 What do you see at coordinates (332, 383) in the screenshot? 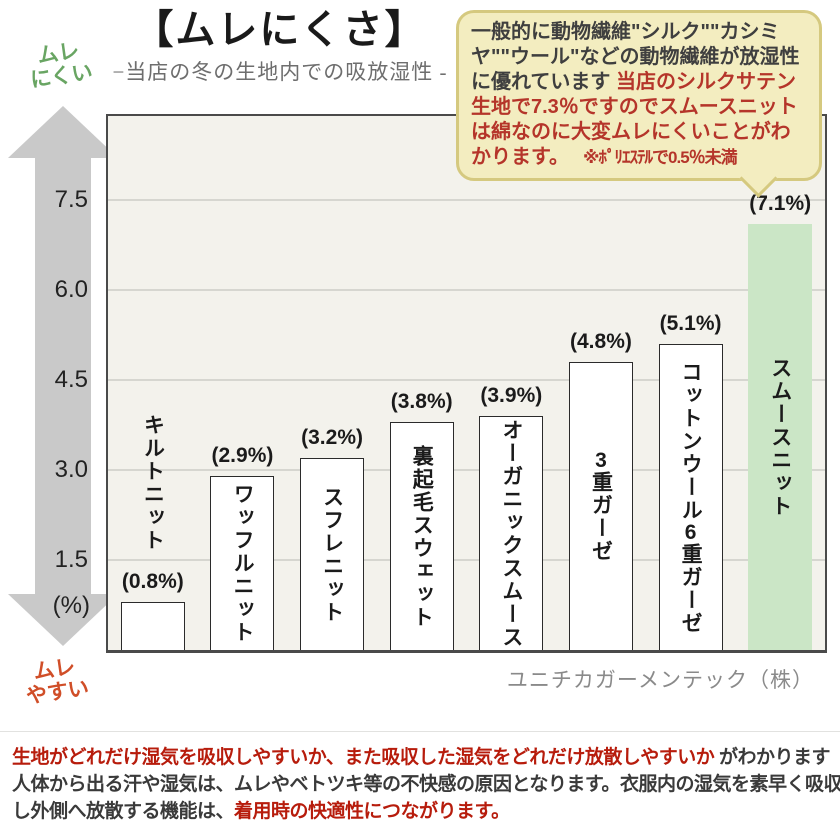
I see `bar-slot-2: スフレニット (3.2%)` at bounding box center [332, 383].